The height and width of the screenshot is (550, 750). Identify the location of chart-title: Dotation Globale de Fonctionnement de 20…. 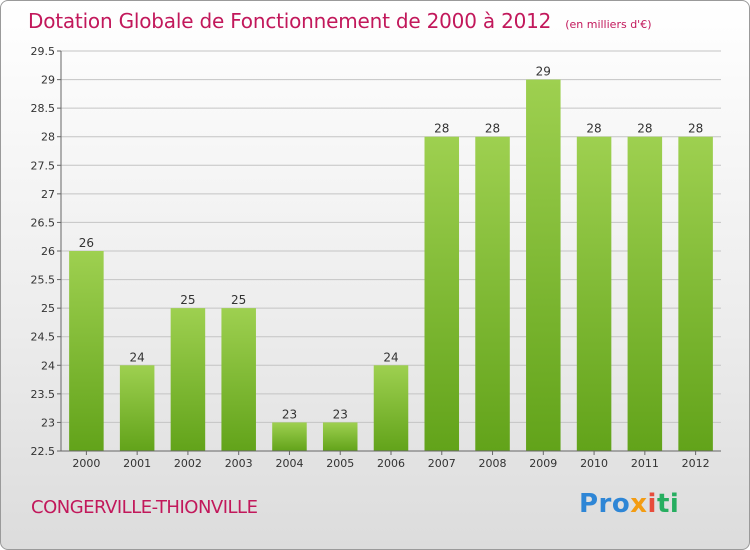
(339, 21).